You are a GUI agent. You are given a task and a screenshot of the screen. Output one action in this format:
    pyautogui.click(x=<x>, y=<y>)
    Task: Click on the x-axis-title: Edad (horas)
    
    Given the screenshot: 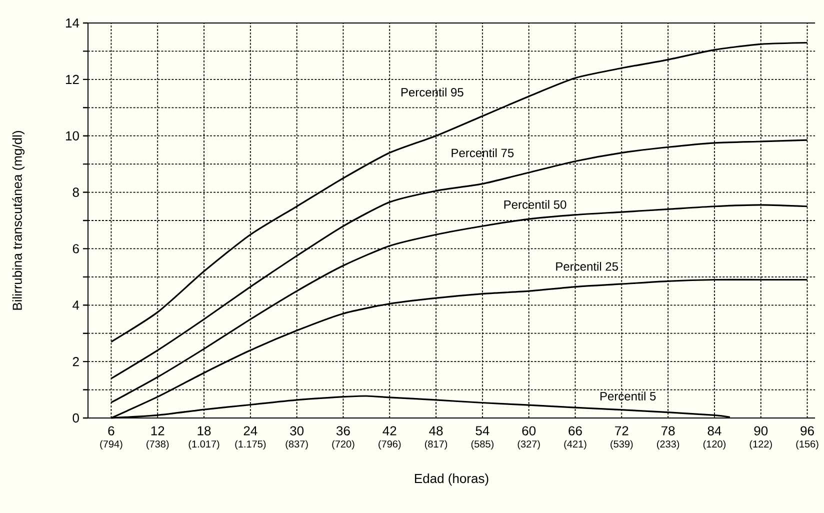 What is the action you would take?
    pyautogui.click(x=451, y=480)
    